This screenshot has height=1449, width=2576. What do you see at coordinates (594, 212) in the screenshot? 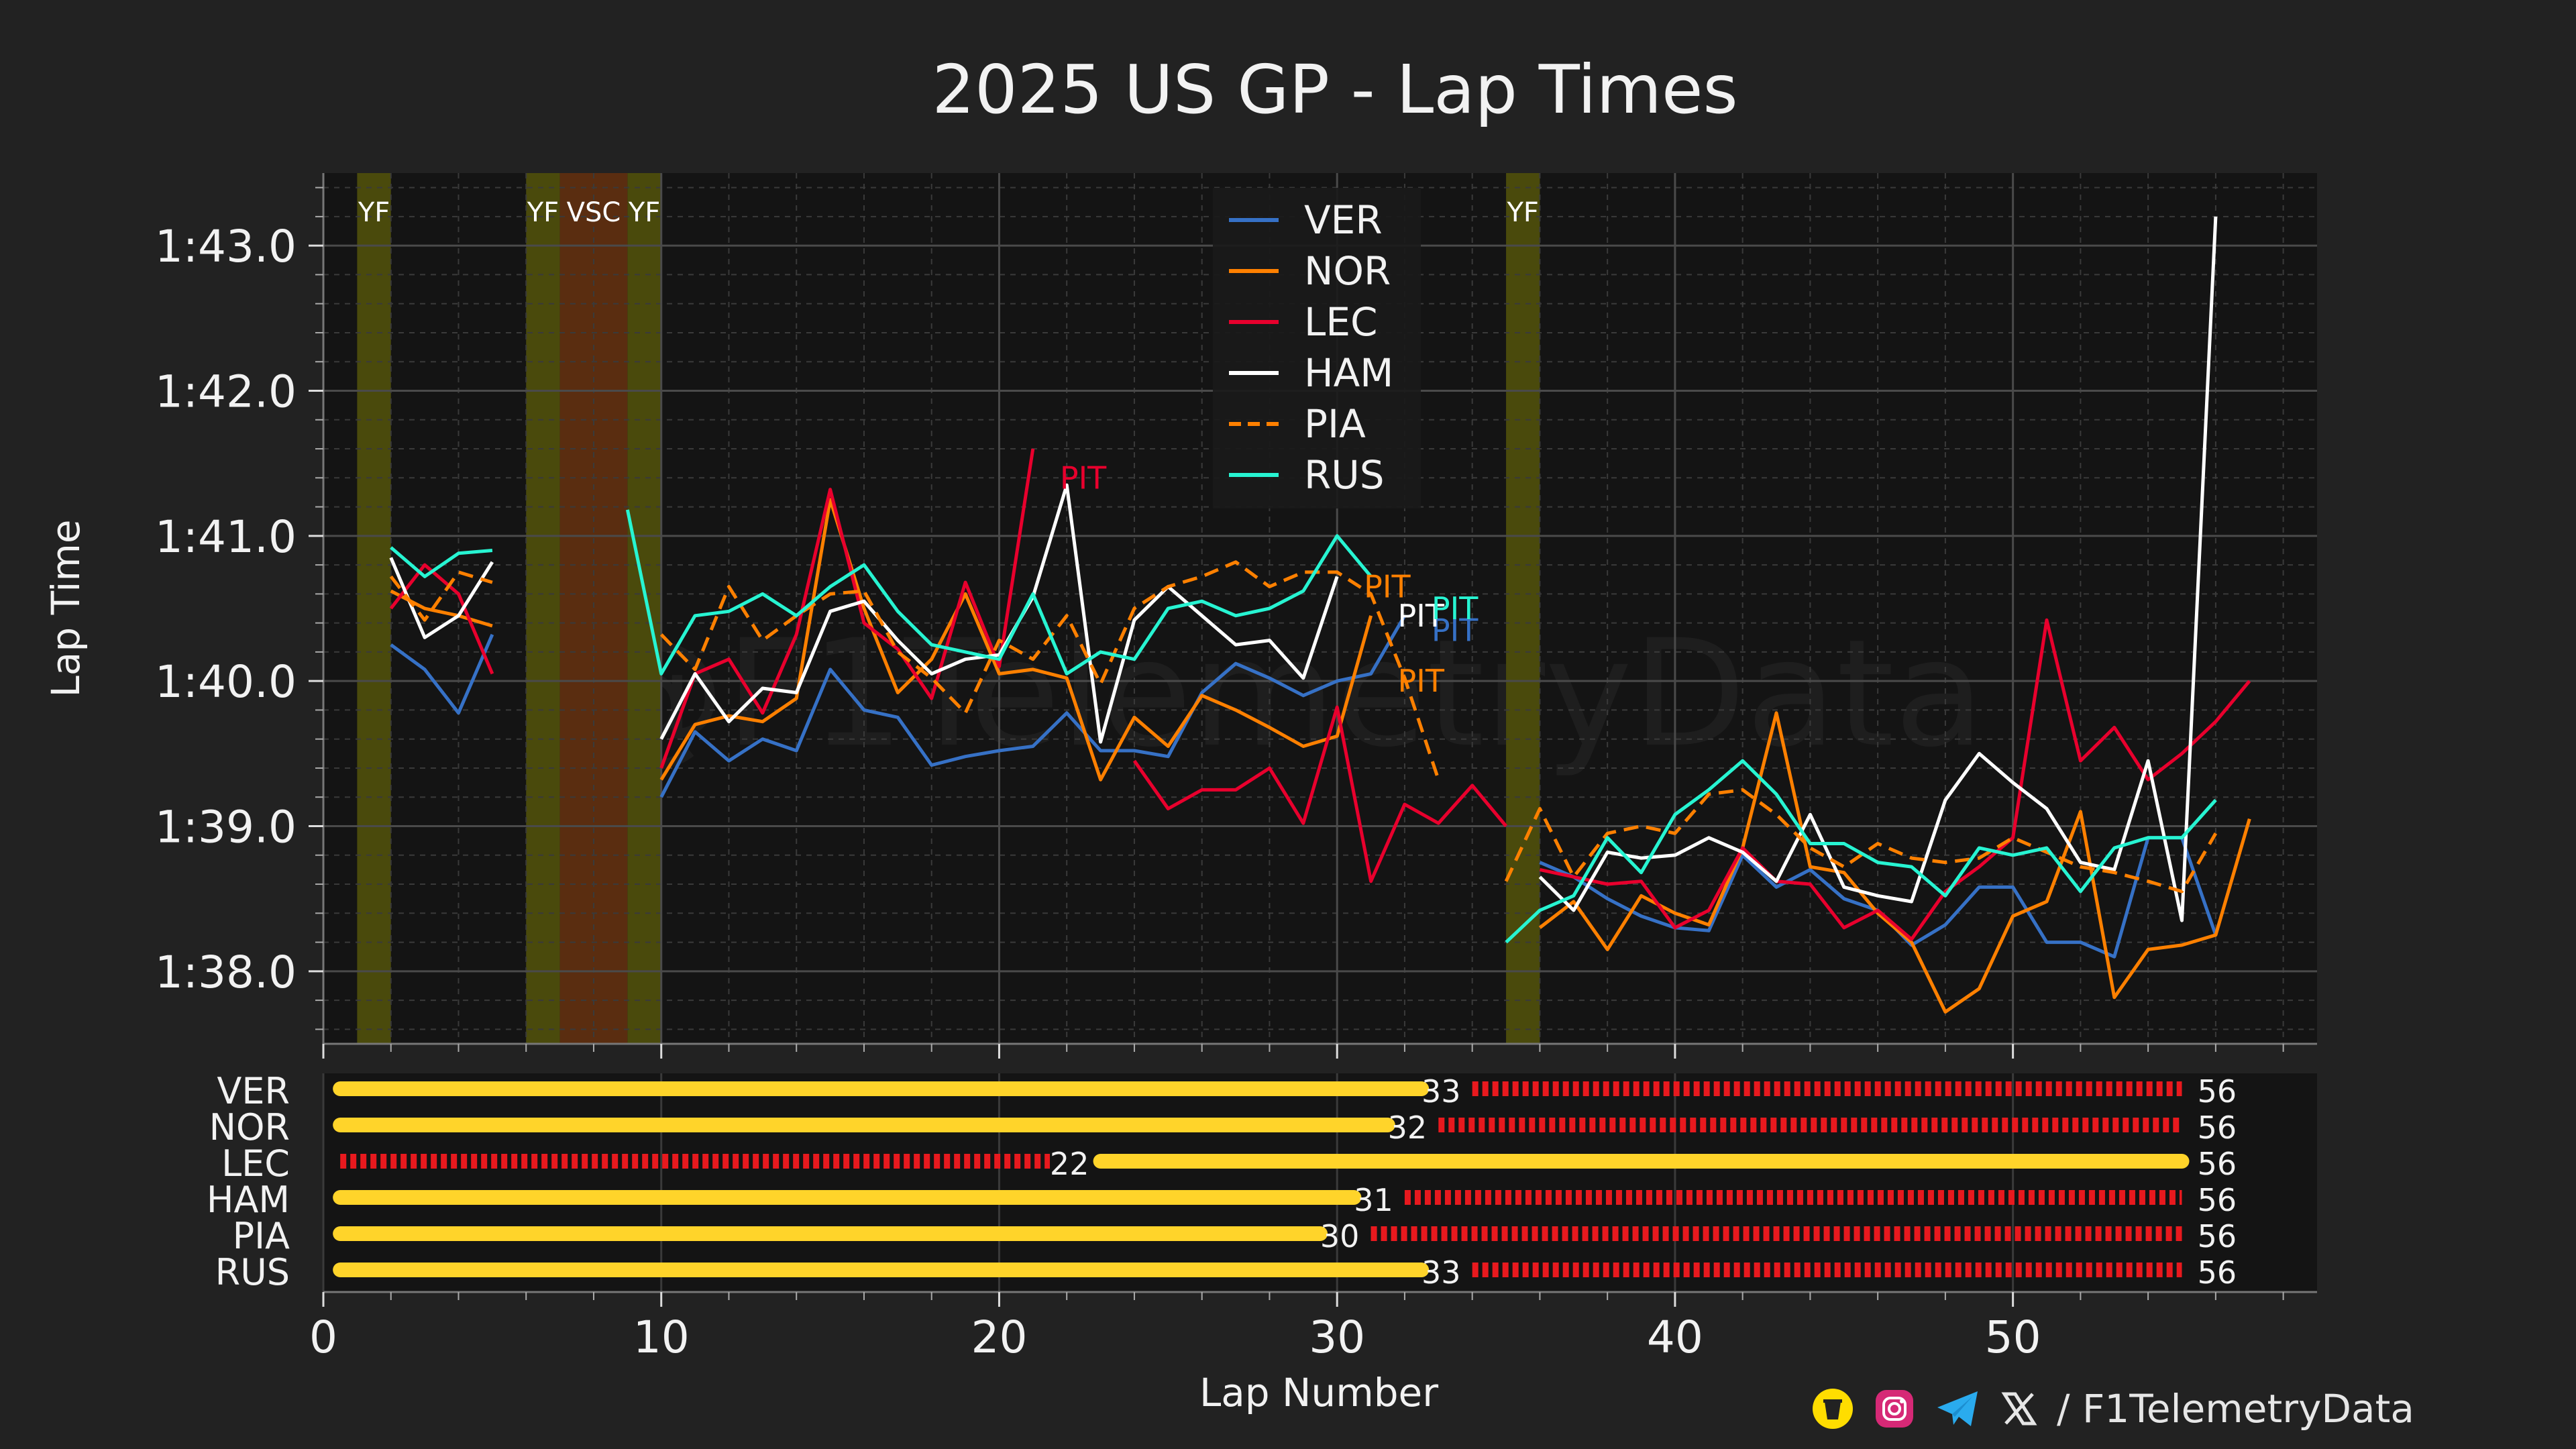
I see `flag-label-vsc: VSC` at bounding box center [594, 212].